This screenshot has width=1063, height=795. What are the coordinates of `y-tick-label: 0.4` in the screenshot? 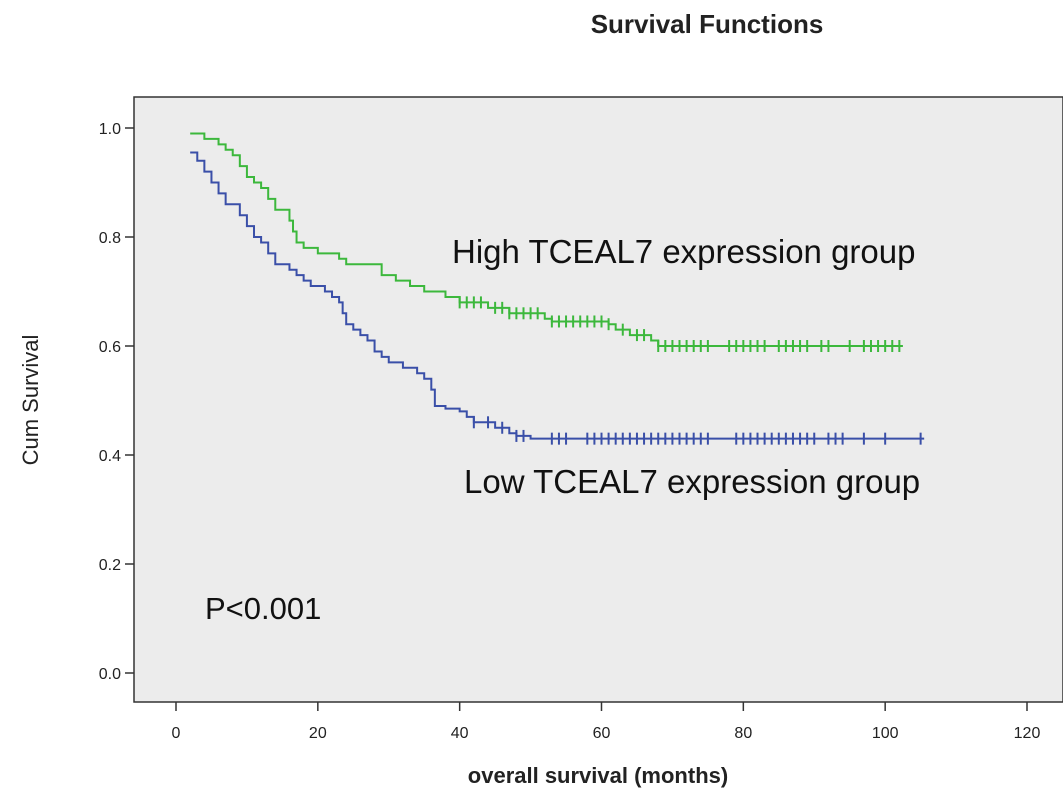 It's located at (110, 456).